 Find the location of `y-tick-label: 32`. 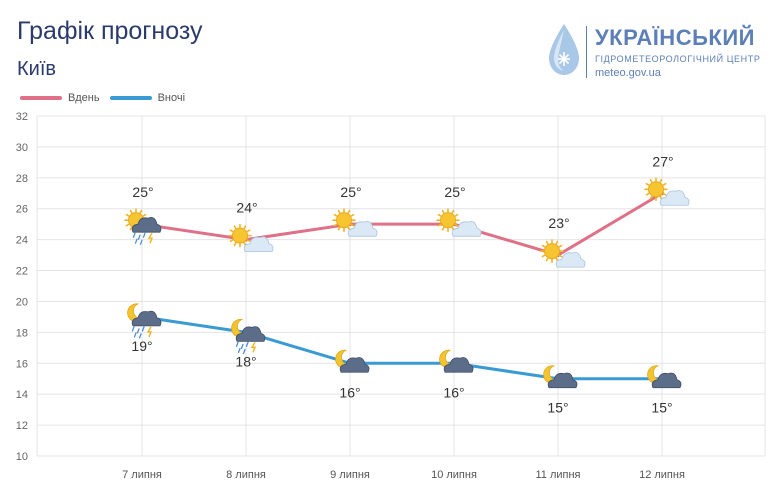

y-tick-label: 32 is located at coordinates (22, 117).